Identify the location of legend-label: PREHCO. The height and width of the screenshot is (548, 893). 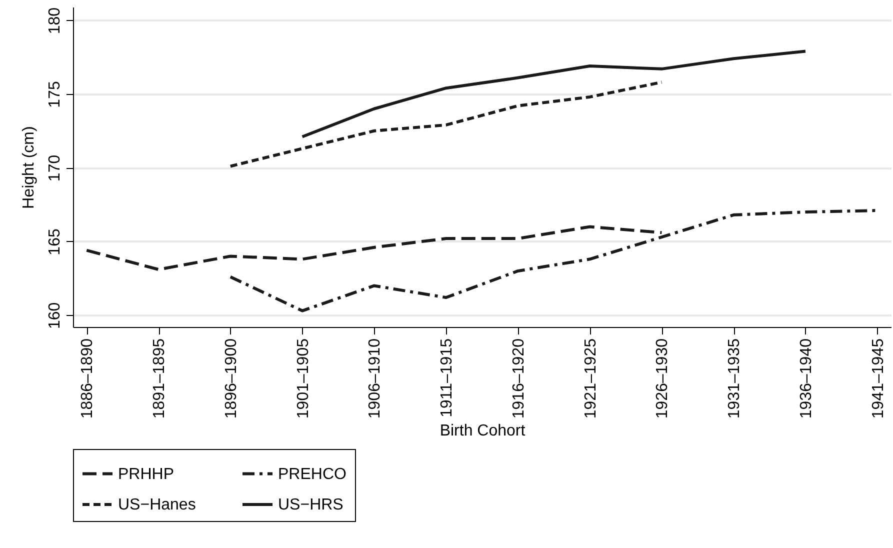
(312, 474).